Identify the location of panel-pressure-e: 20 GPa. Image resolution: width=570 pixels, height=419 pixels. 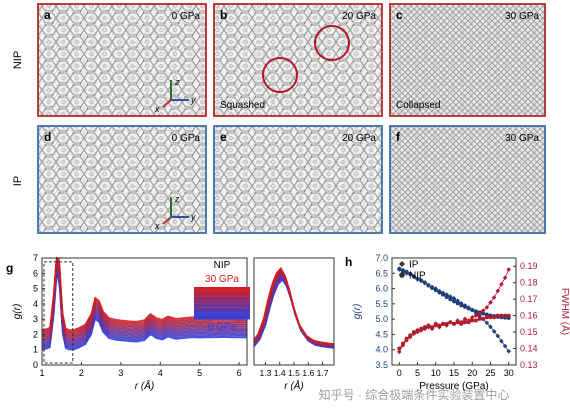
(359, 138).